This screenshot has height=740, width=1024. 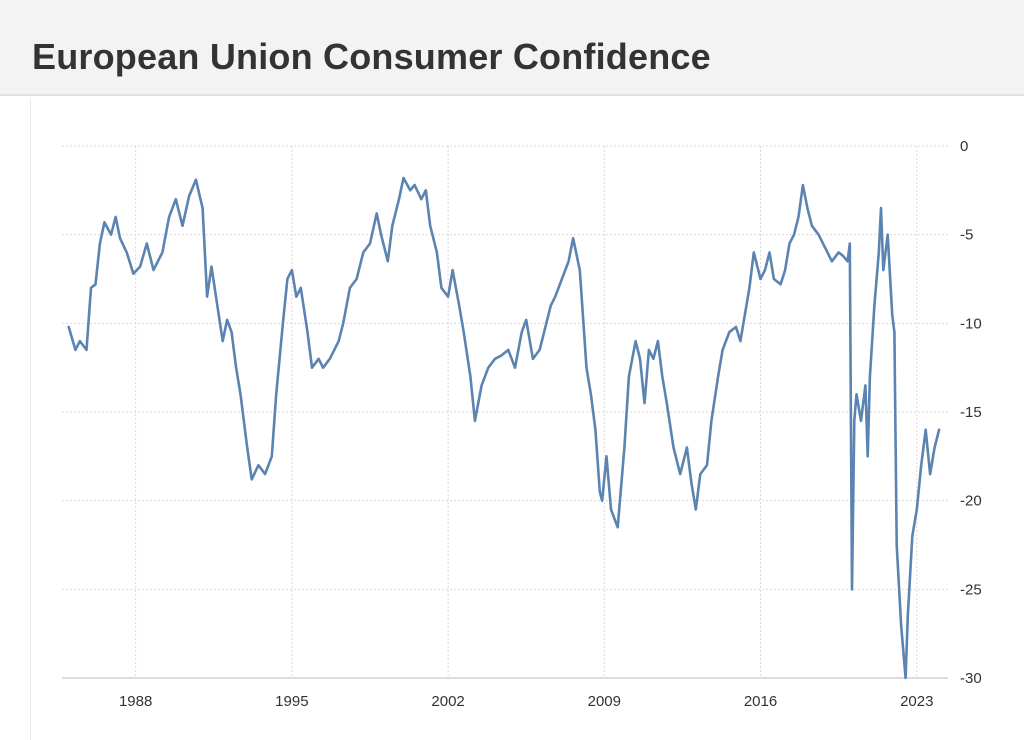 What do you see at coordinates (971, 412) in the screenshot?
I see `y-tick-label: -15` at bounding box center [971, 412].